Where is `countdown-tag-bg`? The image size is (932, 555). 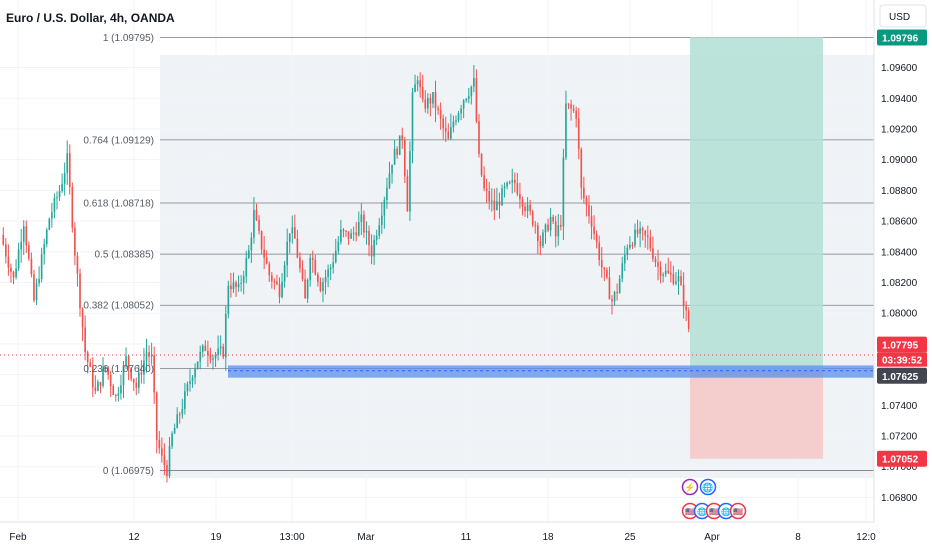
countdown-tag-bg is located at coordinates (902, 359).